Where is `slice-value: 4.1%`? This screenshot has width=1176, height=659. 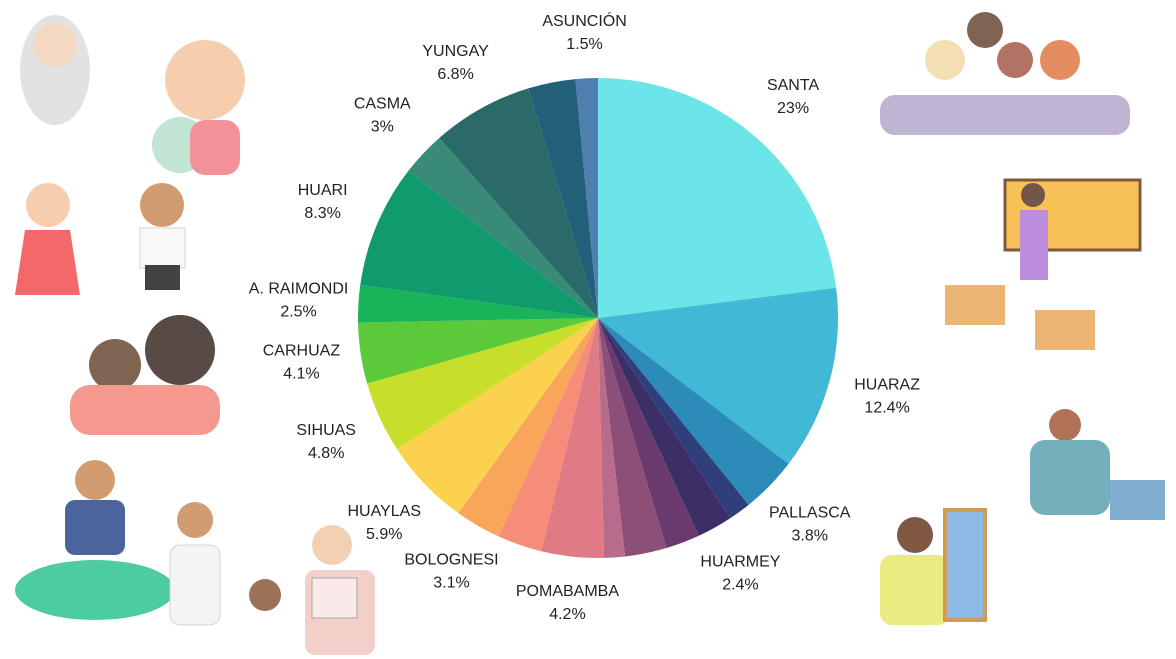
slice-value: 4.1% is located at coordinates (301, 373).